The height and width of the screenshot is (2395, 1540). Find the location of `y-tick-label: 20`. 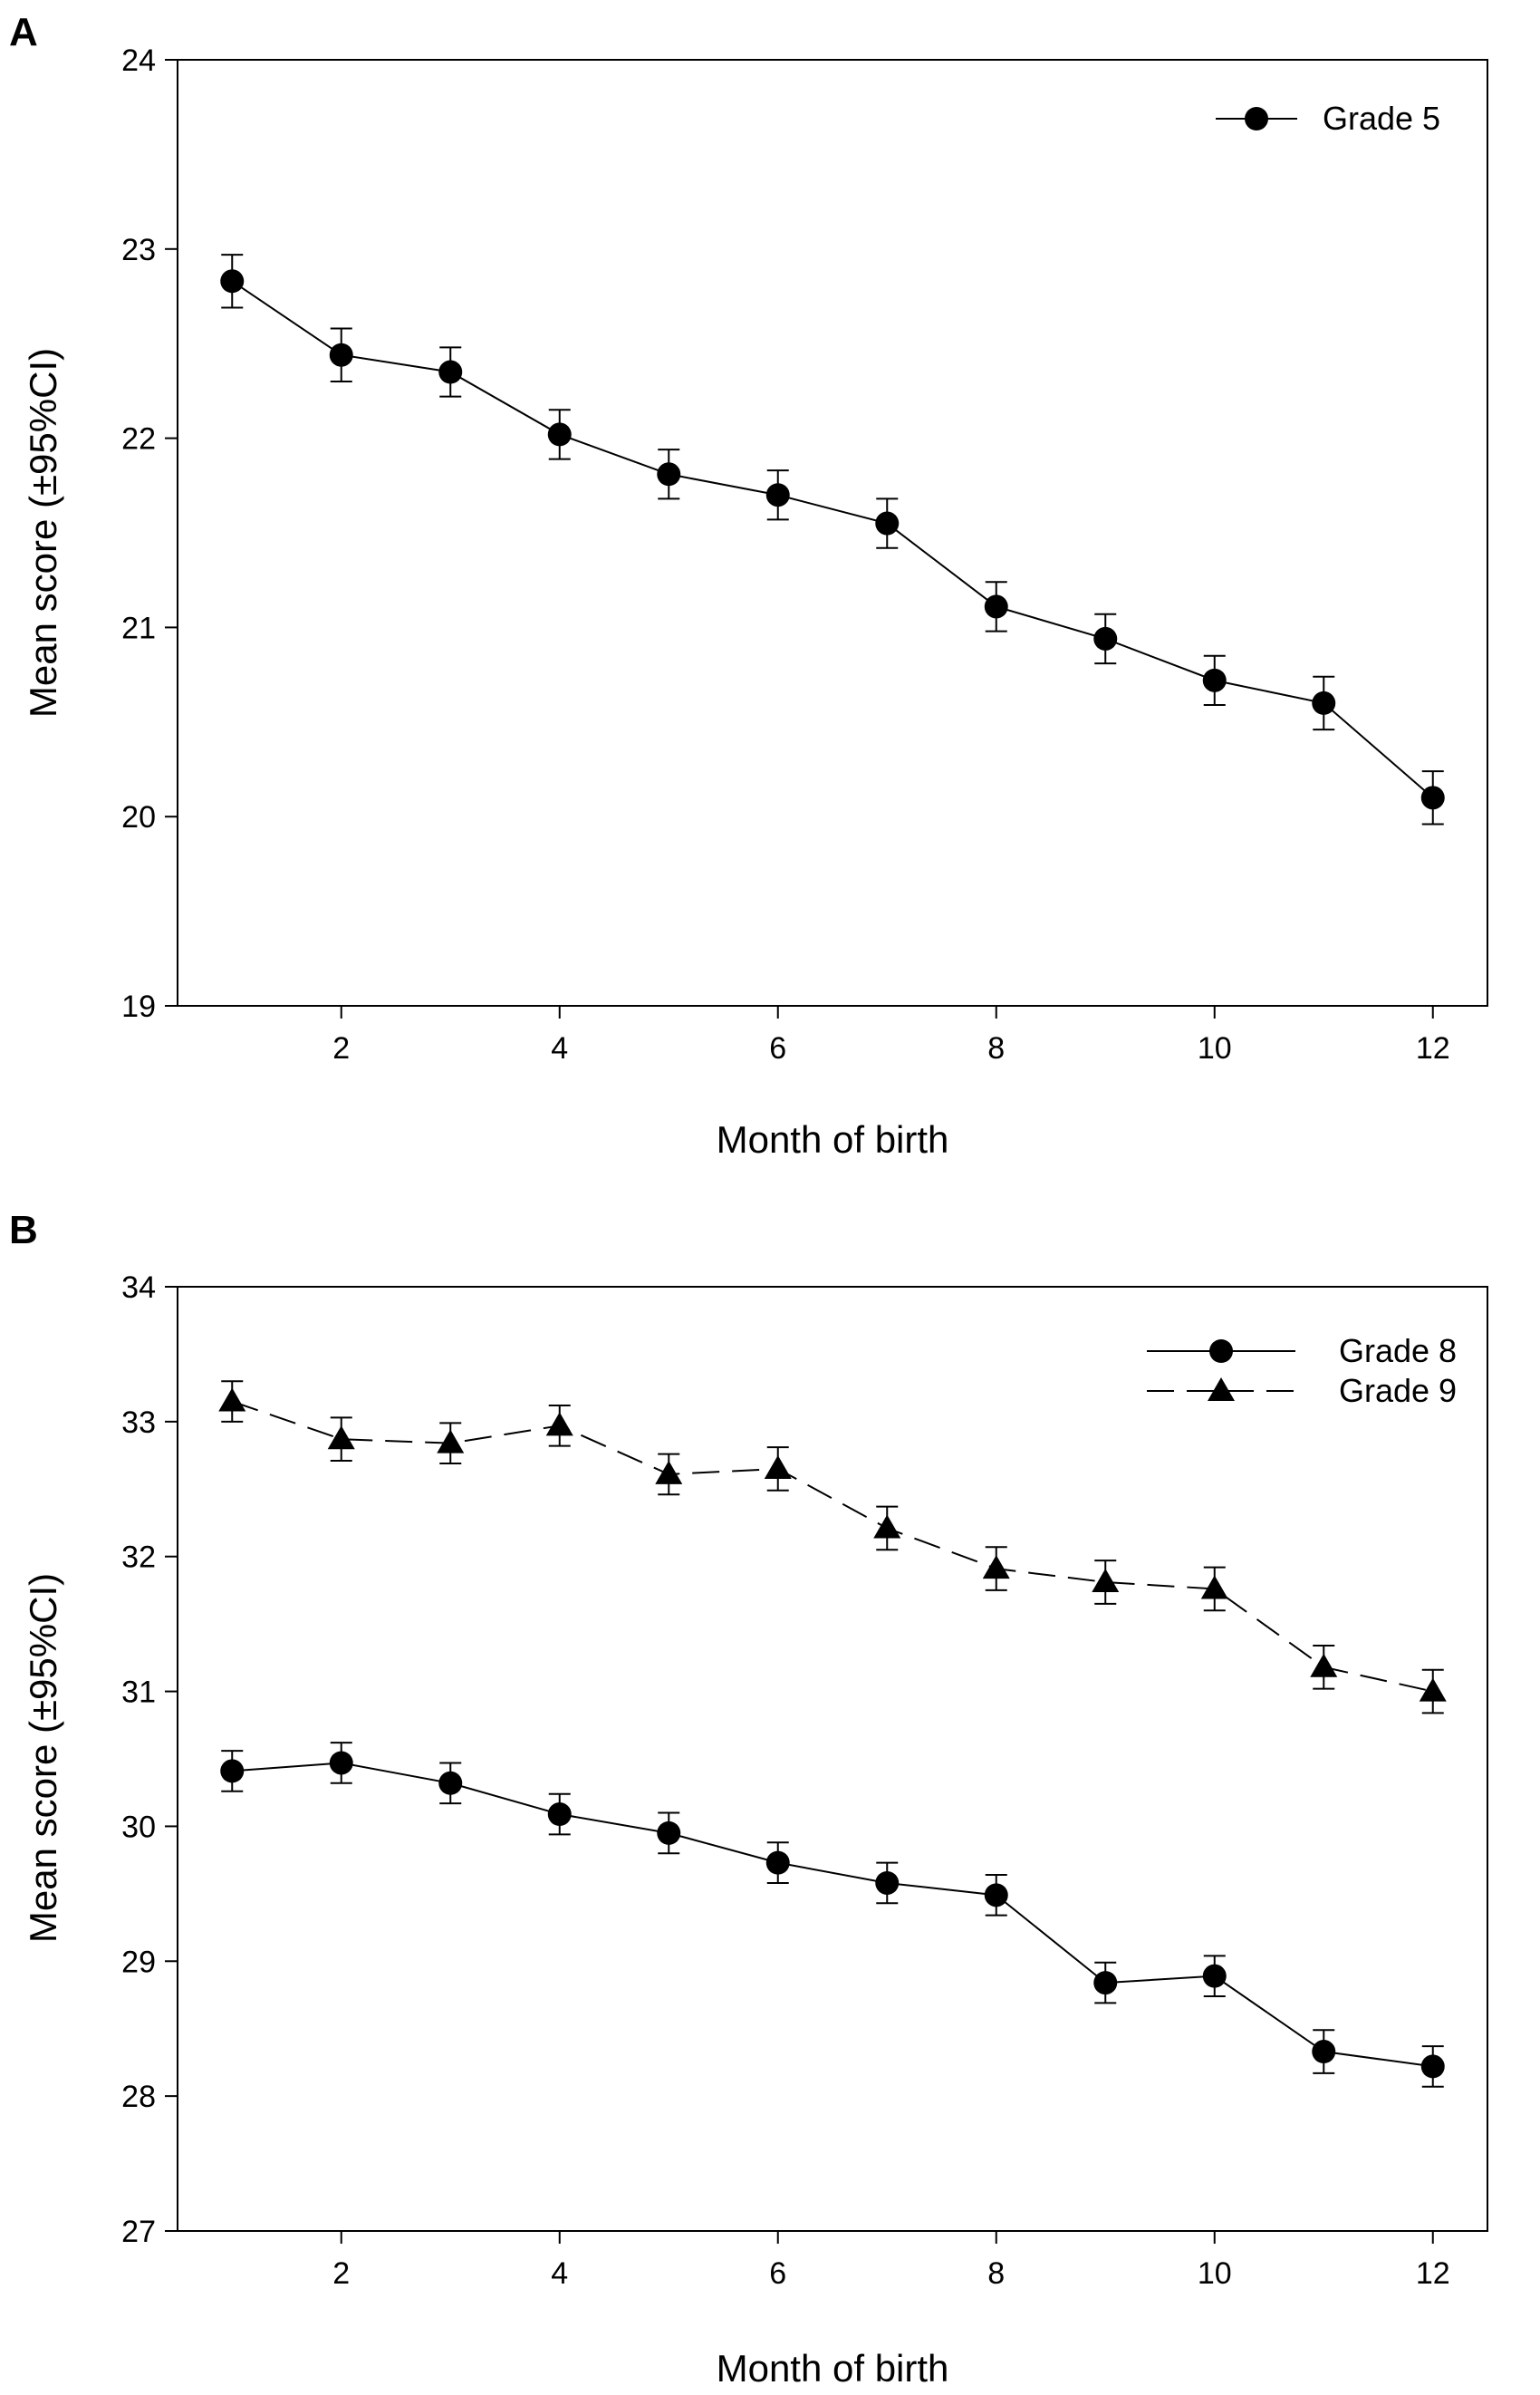

y-tick-label: 20 is located at coordinates (138, 817).